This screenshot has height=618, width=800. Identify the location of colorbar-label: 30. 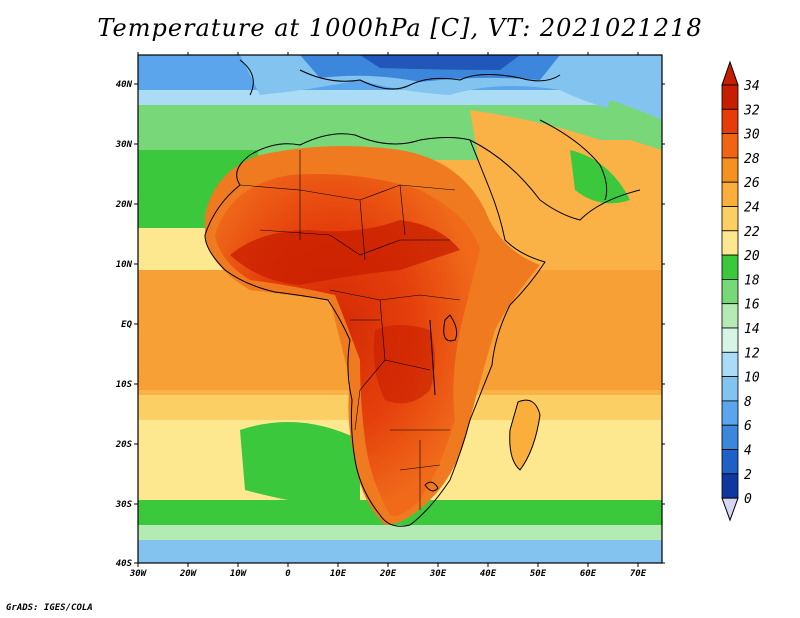
(751, 135).